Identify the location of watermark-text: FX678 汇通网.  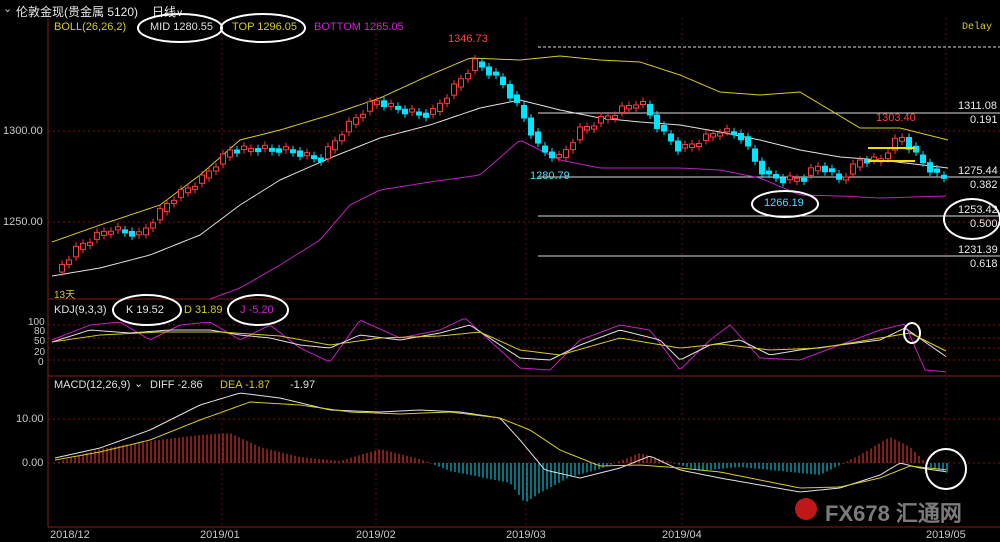
(893, 513).